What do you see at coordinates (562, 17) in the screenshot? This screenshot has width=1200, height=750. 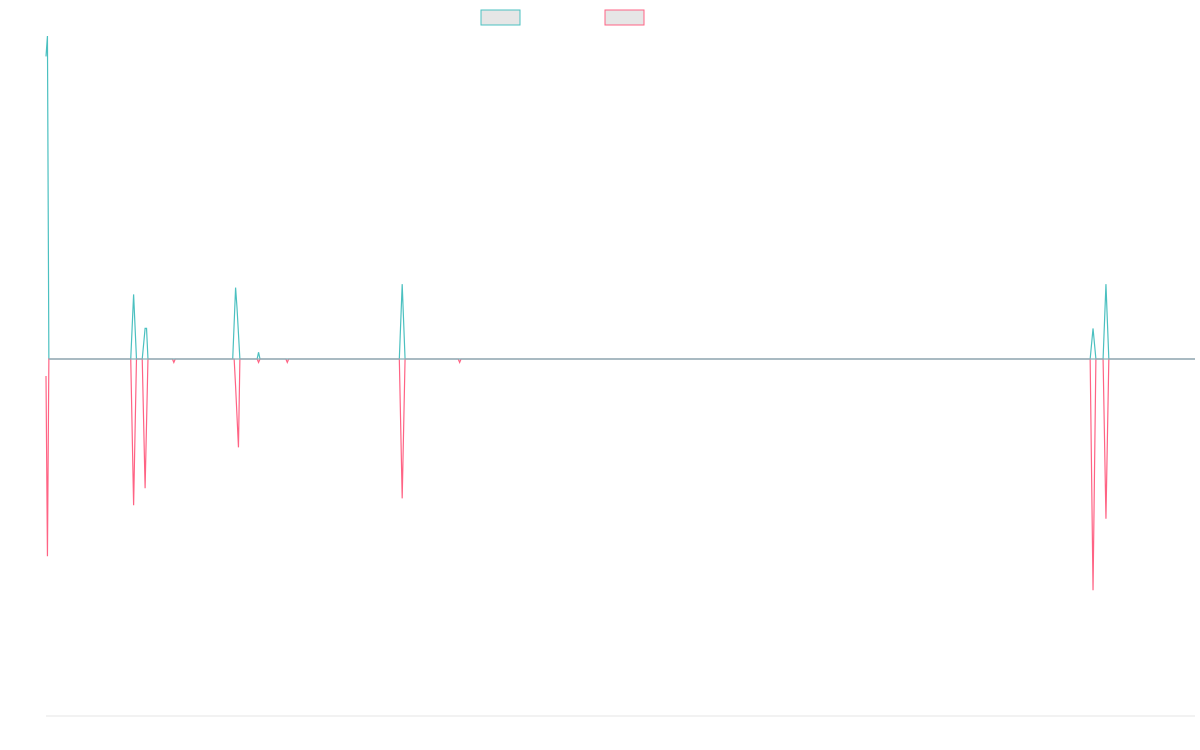 I see `legend` at bounding box center [562, 17].